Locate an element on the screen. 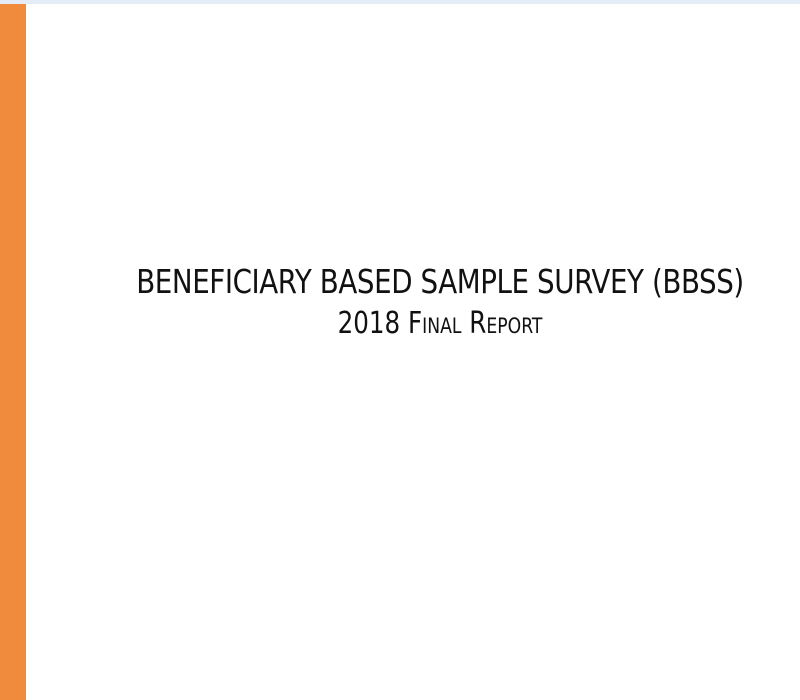 This screenshot has height=700, width=800. report-title: BENEFICIARY BASED SAMPLE SURVEY (BBSS) is located at coordinates (440, 281).